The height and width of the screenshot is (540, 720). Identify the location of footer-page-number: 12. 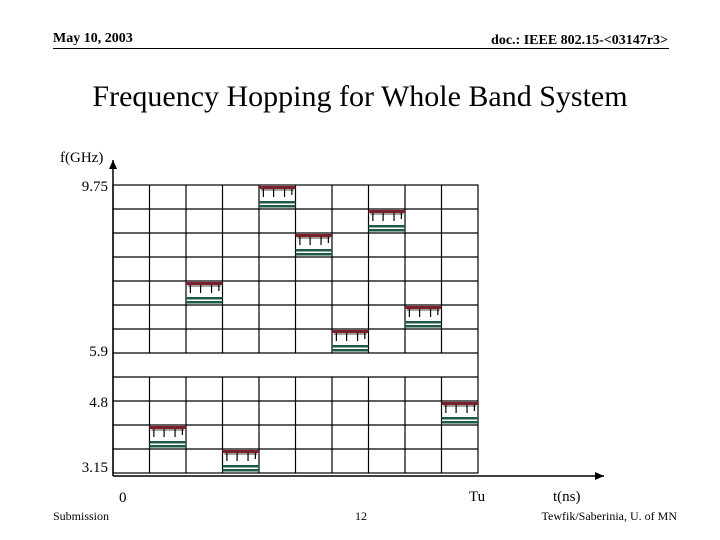
(361, 516).